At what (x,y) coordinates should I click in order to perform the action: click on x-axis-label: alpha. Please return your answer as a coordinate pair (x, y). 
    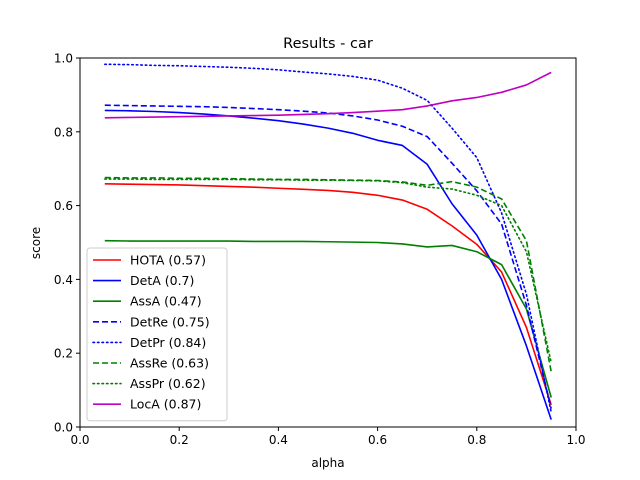
    Looking at the image, I should click on (327, 463).